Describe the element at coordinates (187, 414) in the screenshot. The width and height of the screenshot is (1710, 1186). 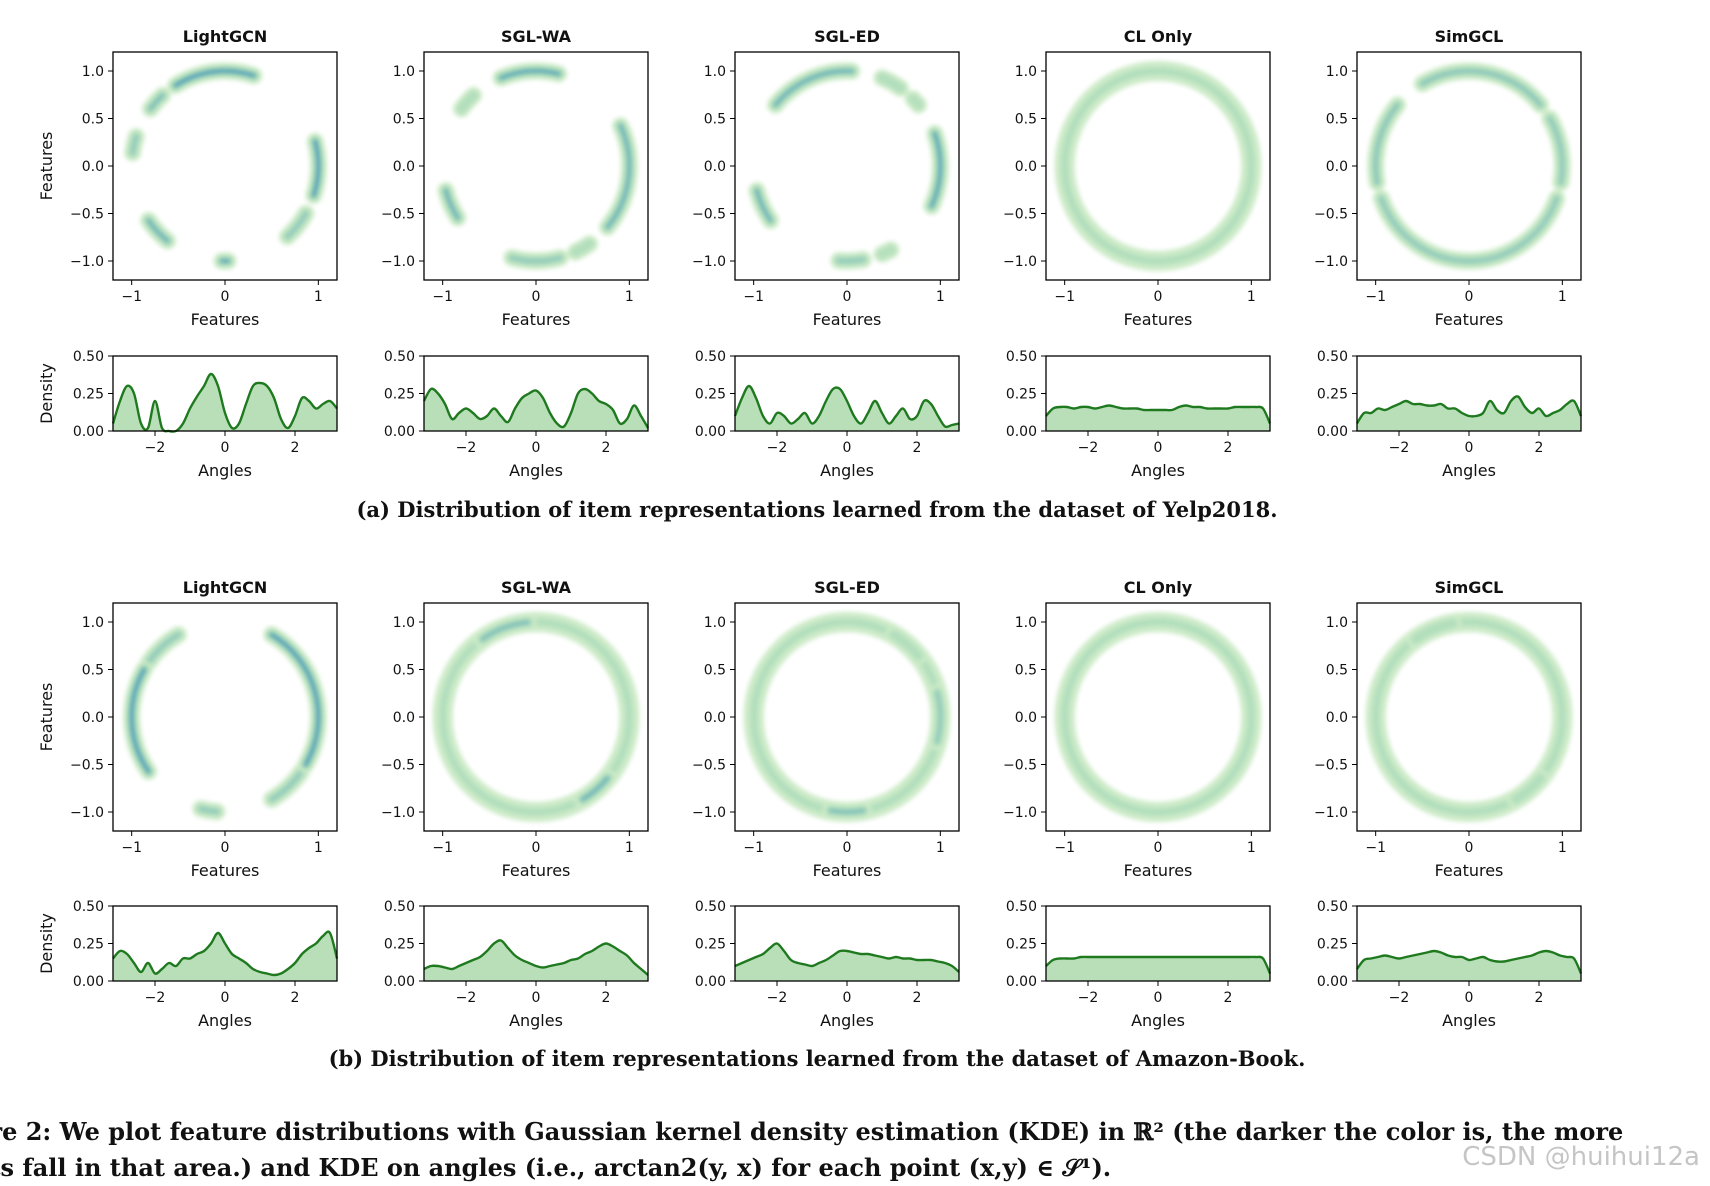
I see `panel-a-lightgcn-area: 0.50 0.25 0.00 −2 0 2 Angles Density` at that location.